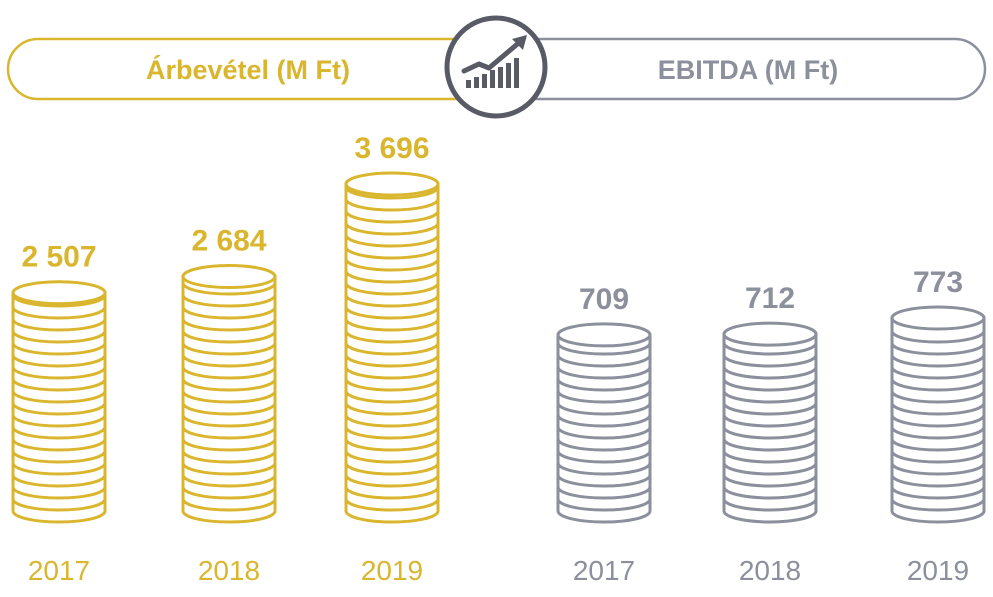  I want to click on ebitda-bar-2017, so click(604, 423).